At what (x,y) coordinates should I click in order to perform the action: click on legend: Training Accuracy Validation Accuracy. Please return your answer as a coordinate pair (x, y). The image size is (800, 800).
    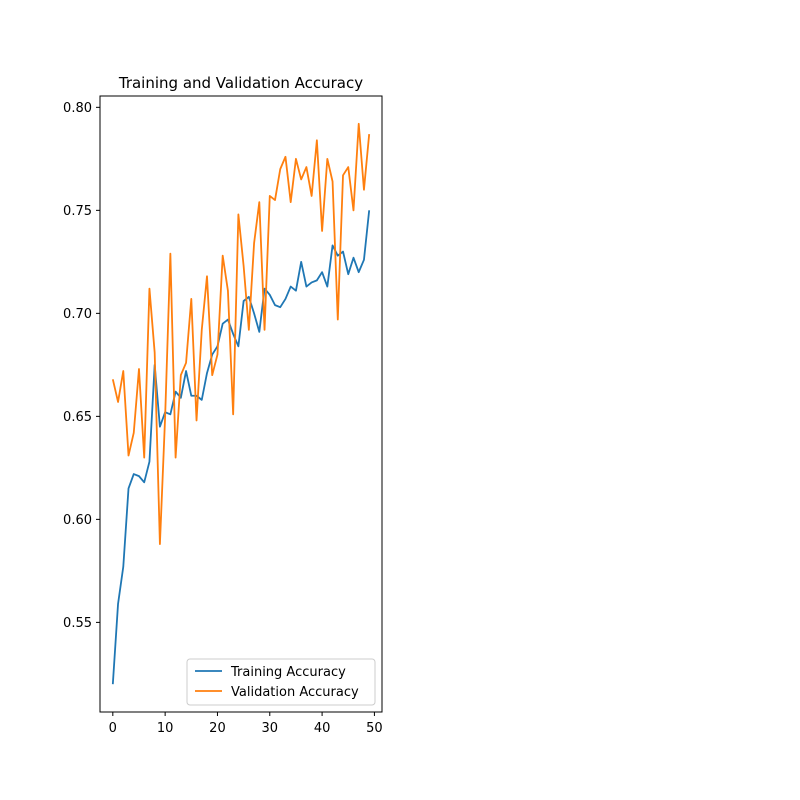
    Looking at the image, I should click on (281, 682).